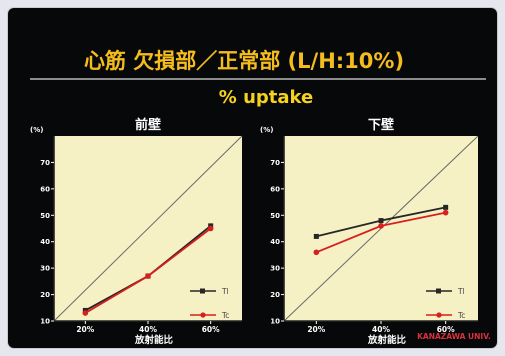 The image size is (505, 356). I want to click on series-tl, so click(381, 221).